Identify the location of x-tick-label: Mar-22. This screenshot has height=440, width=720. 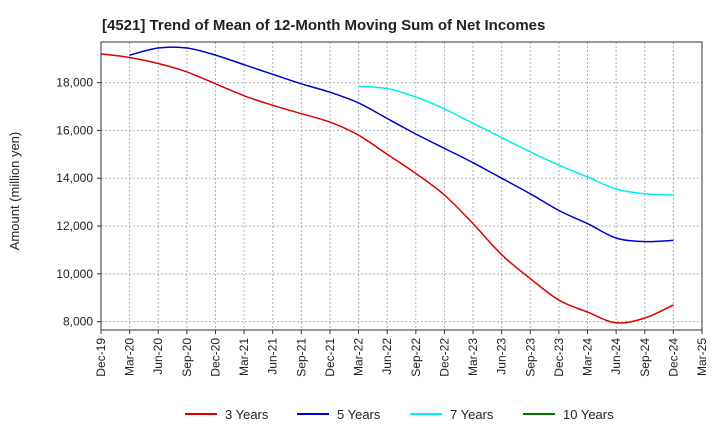
(359, 357).